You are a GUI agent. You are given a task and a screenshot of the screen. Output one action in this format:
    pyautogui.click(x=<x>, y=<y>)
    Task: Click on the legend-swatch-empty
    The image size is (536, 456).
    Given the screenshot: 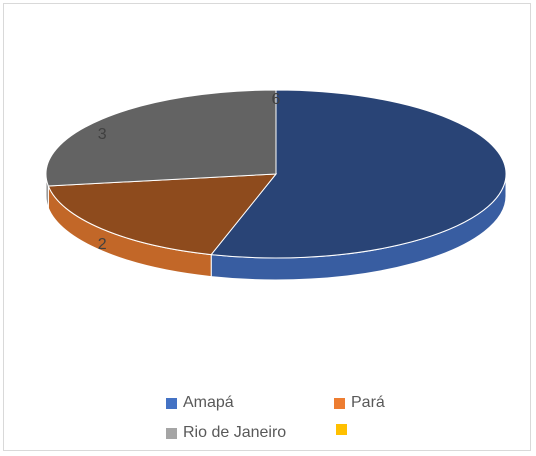 What is the action you would take?
    pyautogui.click(x=341, y=429)
    